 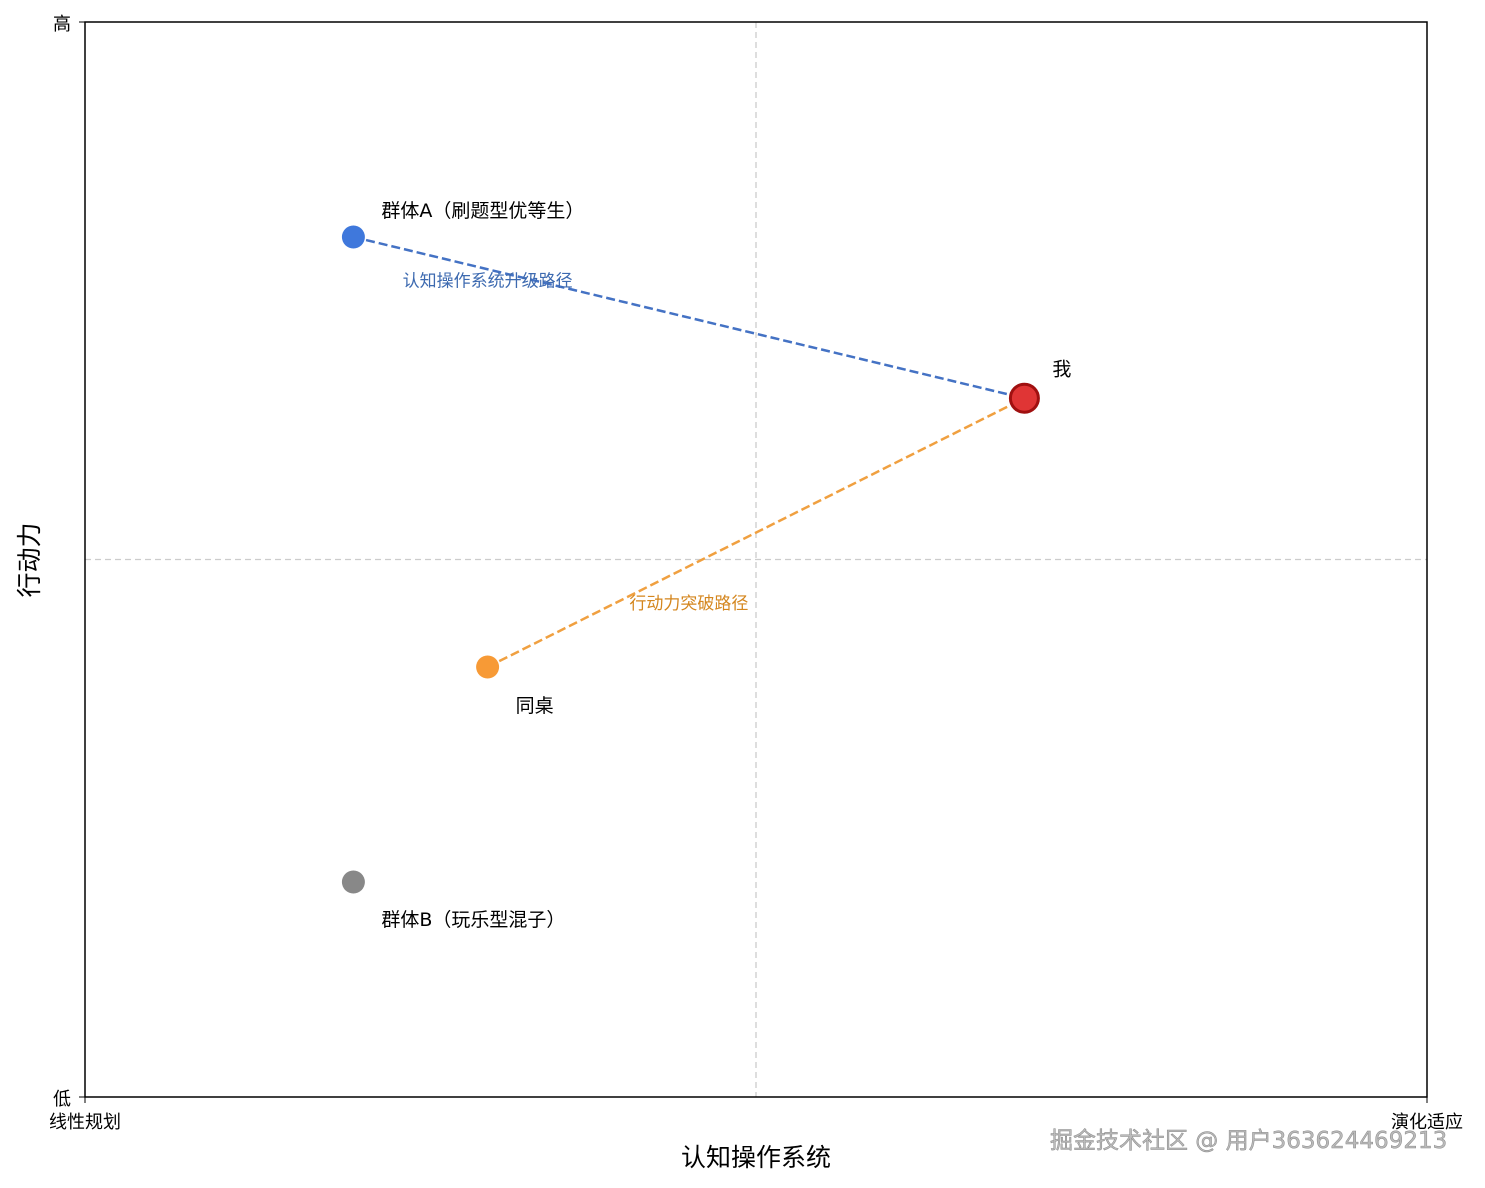 What do you see at coordinates (535, 706) in the screenshot?
I see `point-label: 同桌` at bounding box center [535, 706].